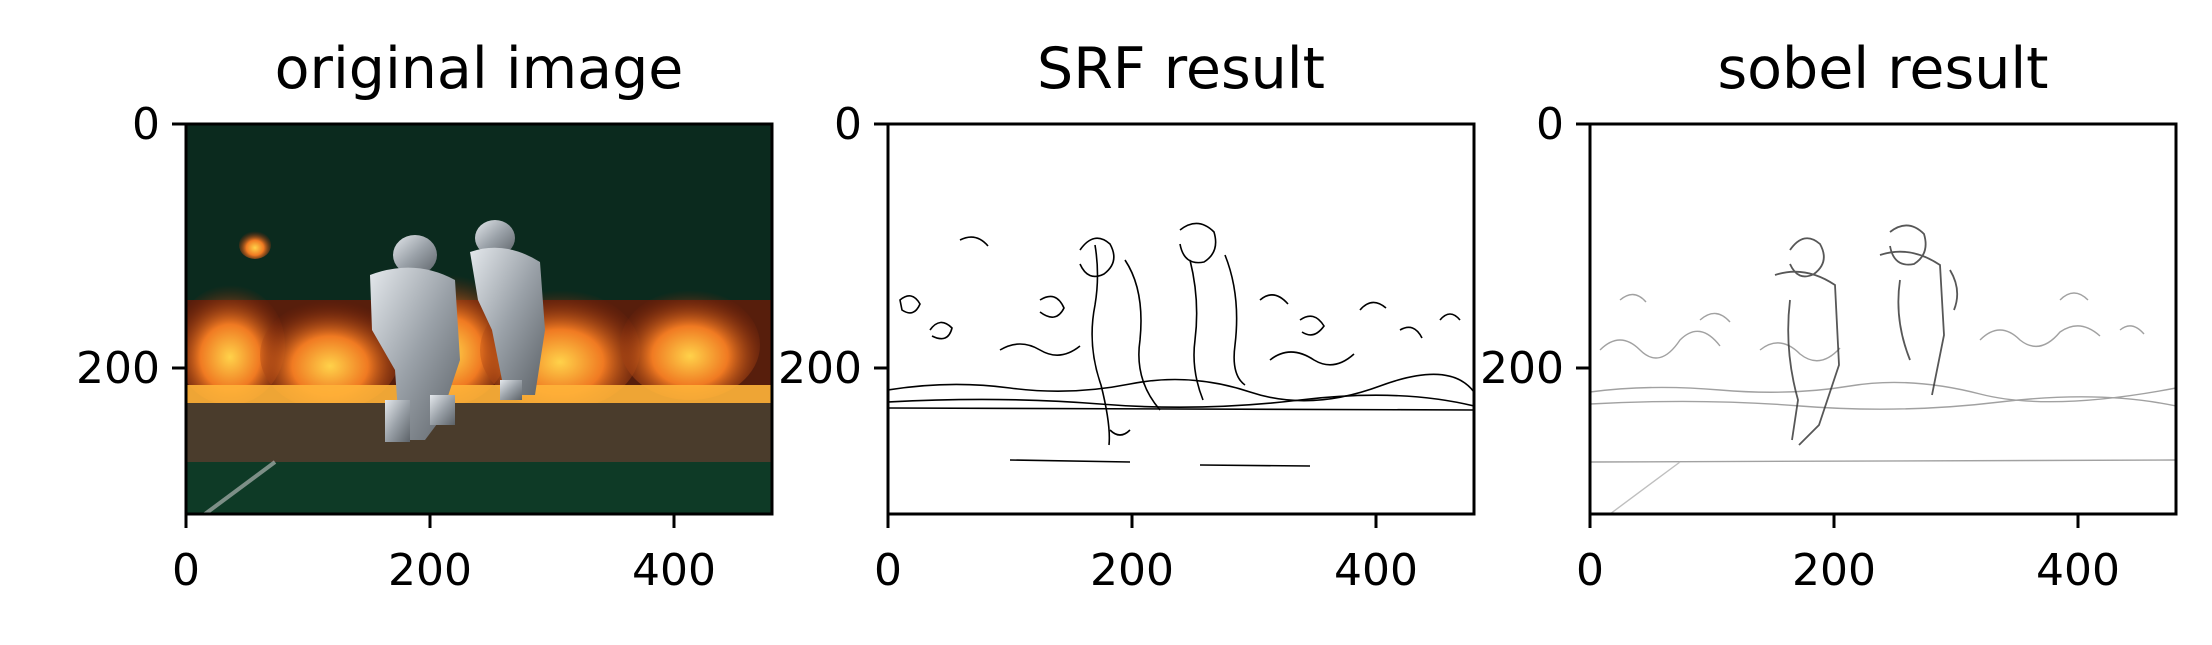  What do you see at coordinates (479, 69) in the screenshot?
I see `panel-title: original image` at bounding box center [479, 69].